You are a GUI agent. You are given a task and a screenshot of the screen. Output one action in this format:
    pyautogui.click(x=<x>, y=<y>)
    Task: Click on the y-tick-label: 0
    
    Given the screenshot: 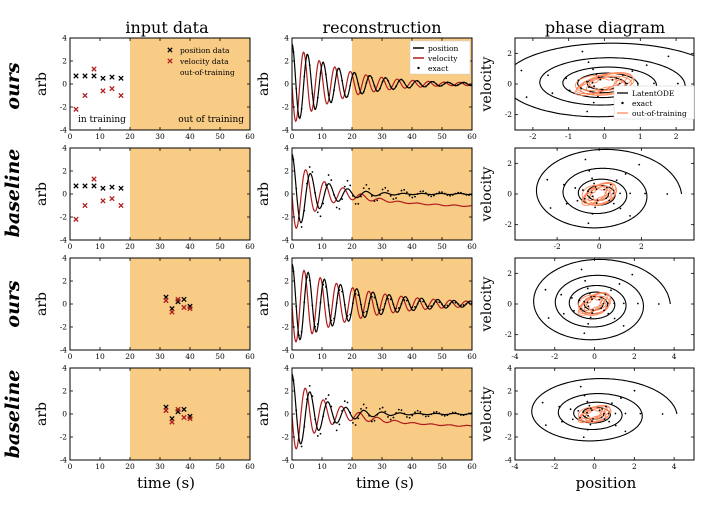 What is the action you would take?
    pyautogui.click(x=509, y=194)
    